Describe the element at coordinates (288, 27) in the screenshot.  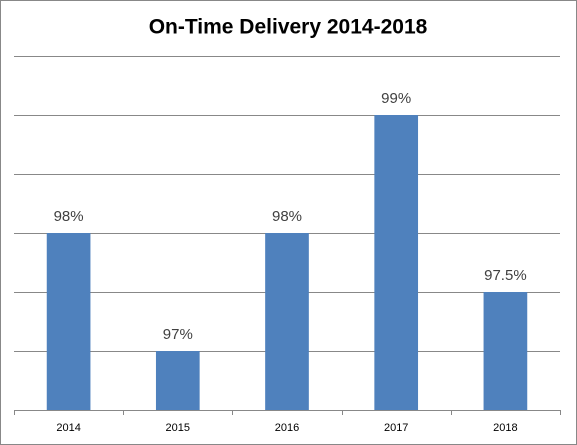
I see `chart-title: On-Time Delivery 2014-2018` at that location.